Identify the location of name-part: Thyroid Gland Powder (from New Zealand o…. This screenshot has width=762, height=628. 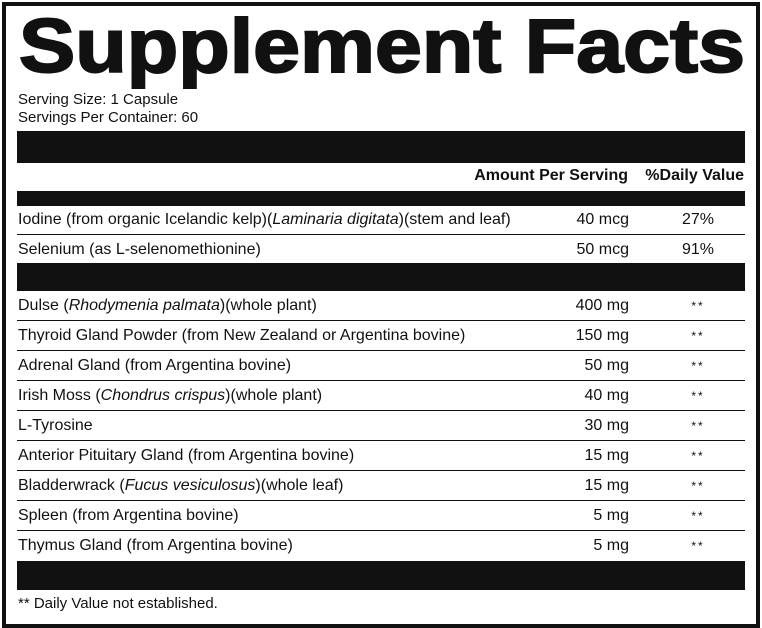
(242, 336).